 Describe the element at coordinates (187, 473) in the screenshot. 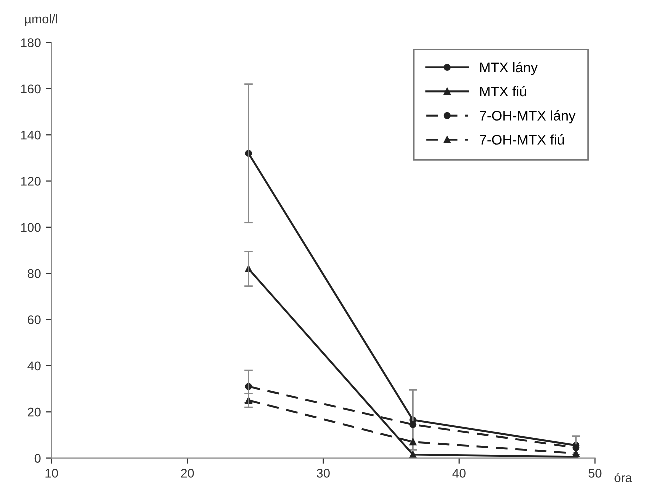

I see `x-tick-label: 20` at that location.